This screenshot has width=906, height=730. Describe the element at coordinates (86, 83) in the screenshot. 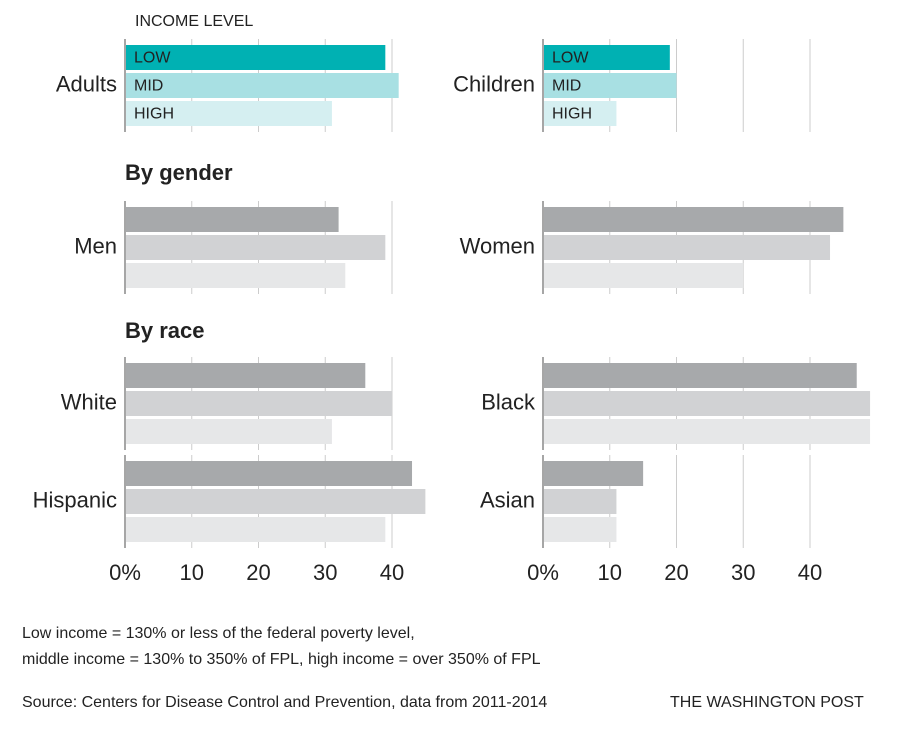

I see `panel-label: Adults` at that location.